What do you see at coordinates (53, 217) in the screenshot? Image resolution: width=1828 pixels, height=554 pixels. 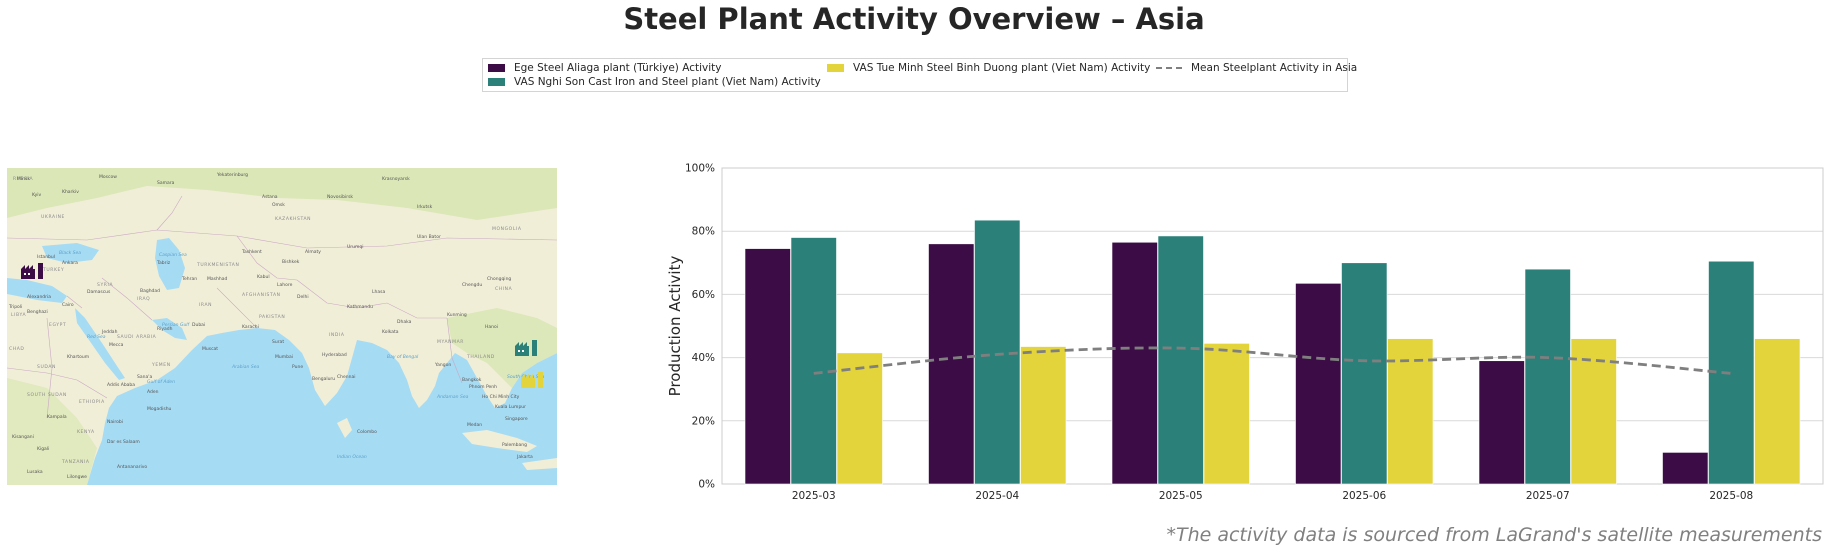 I see `map-country-label: UKRAINE` at bounding box center [53, 217].